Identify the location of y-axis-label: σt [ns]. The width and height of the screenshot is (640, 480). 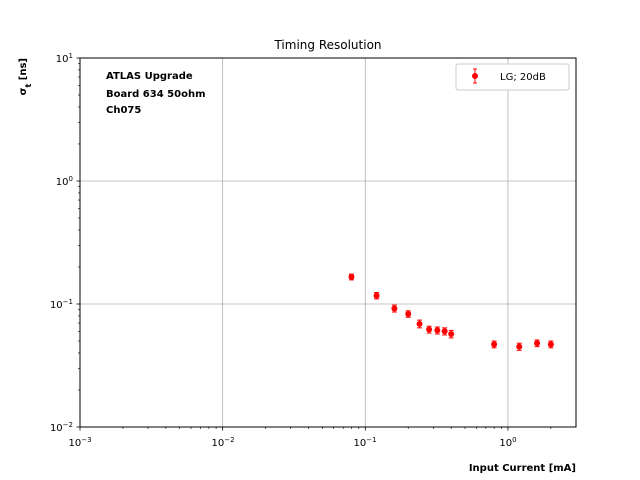
(25, 76).